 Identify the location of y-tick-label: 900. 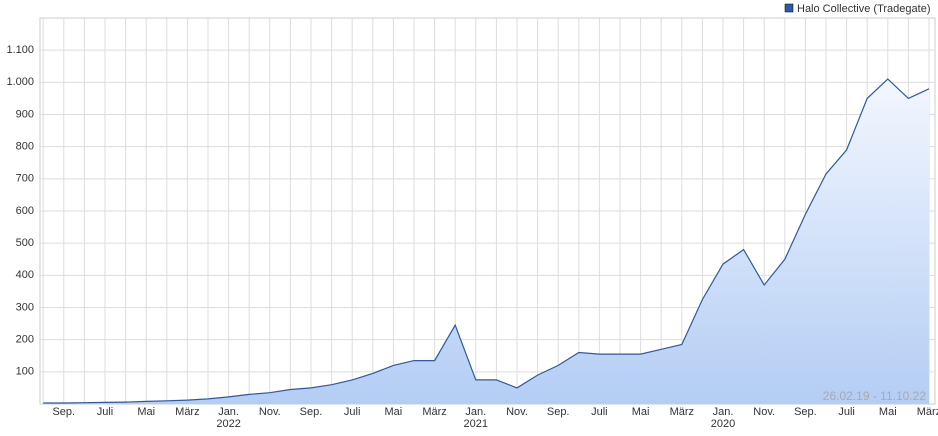
(25, 114).